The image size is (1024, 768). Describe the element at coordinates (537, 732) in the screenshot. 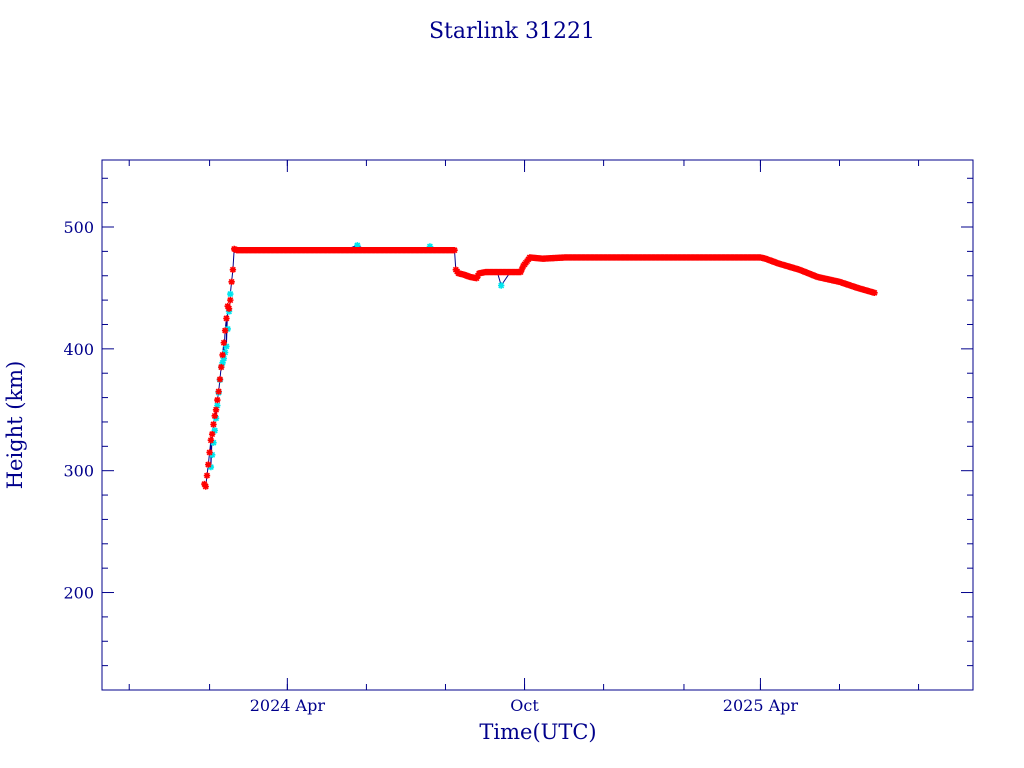

I see `x-axis-label: Time(UTC)` at that location.